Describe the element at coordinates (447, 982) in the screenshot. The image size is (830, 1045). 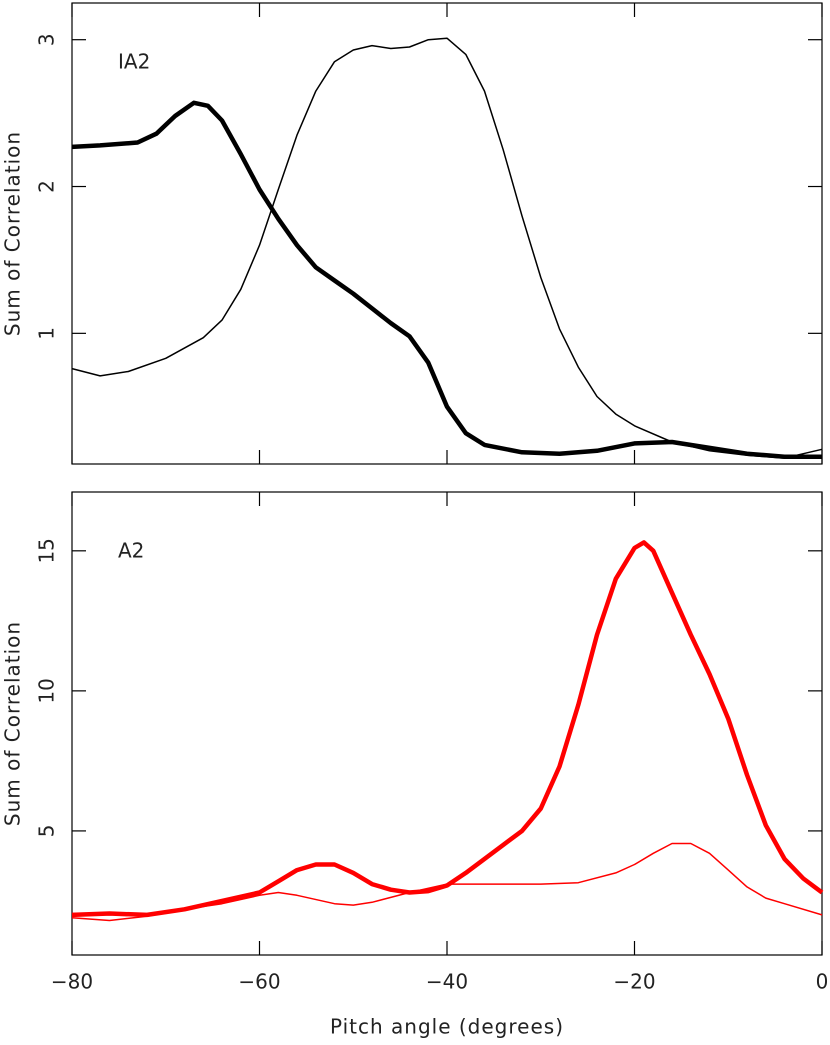
I see `x-tick-label: −40` at that location.